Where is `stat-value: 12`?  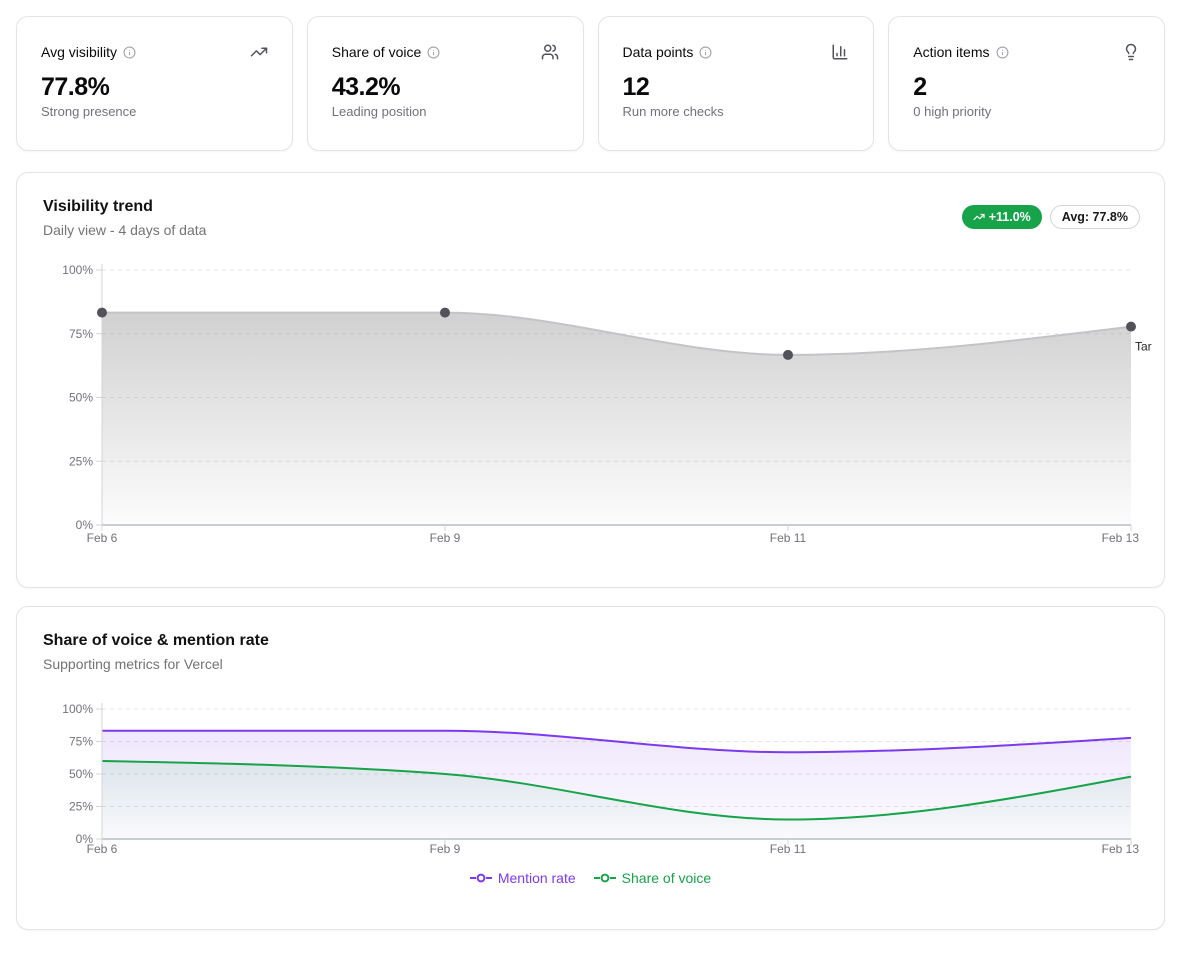
stat-value: 12 is located at coordinates (636, 87).